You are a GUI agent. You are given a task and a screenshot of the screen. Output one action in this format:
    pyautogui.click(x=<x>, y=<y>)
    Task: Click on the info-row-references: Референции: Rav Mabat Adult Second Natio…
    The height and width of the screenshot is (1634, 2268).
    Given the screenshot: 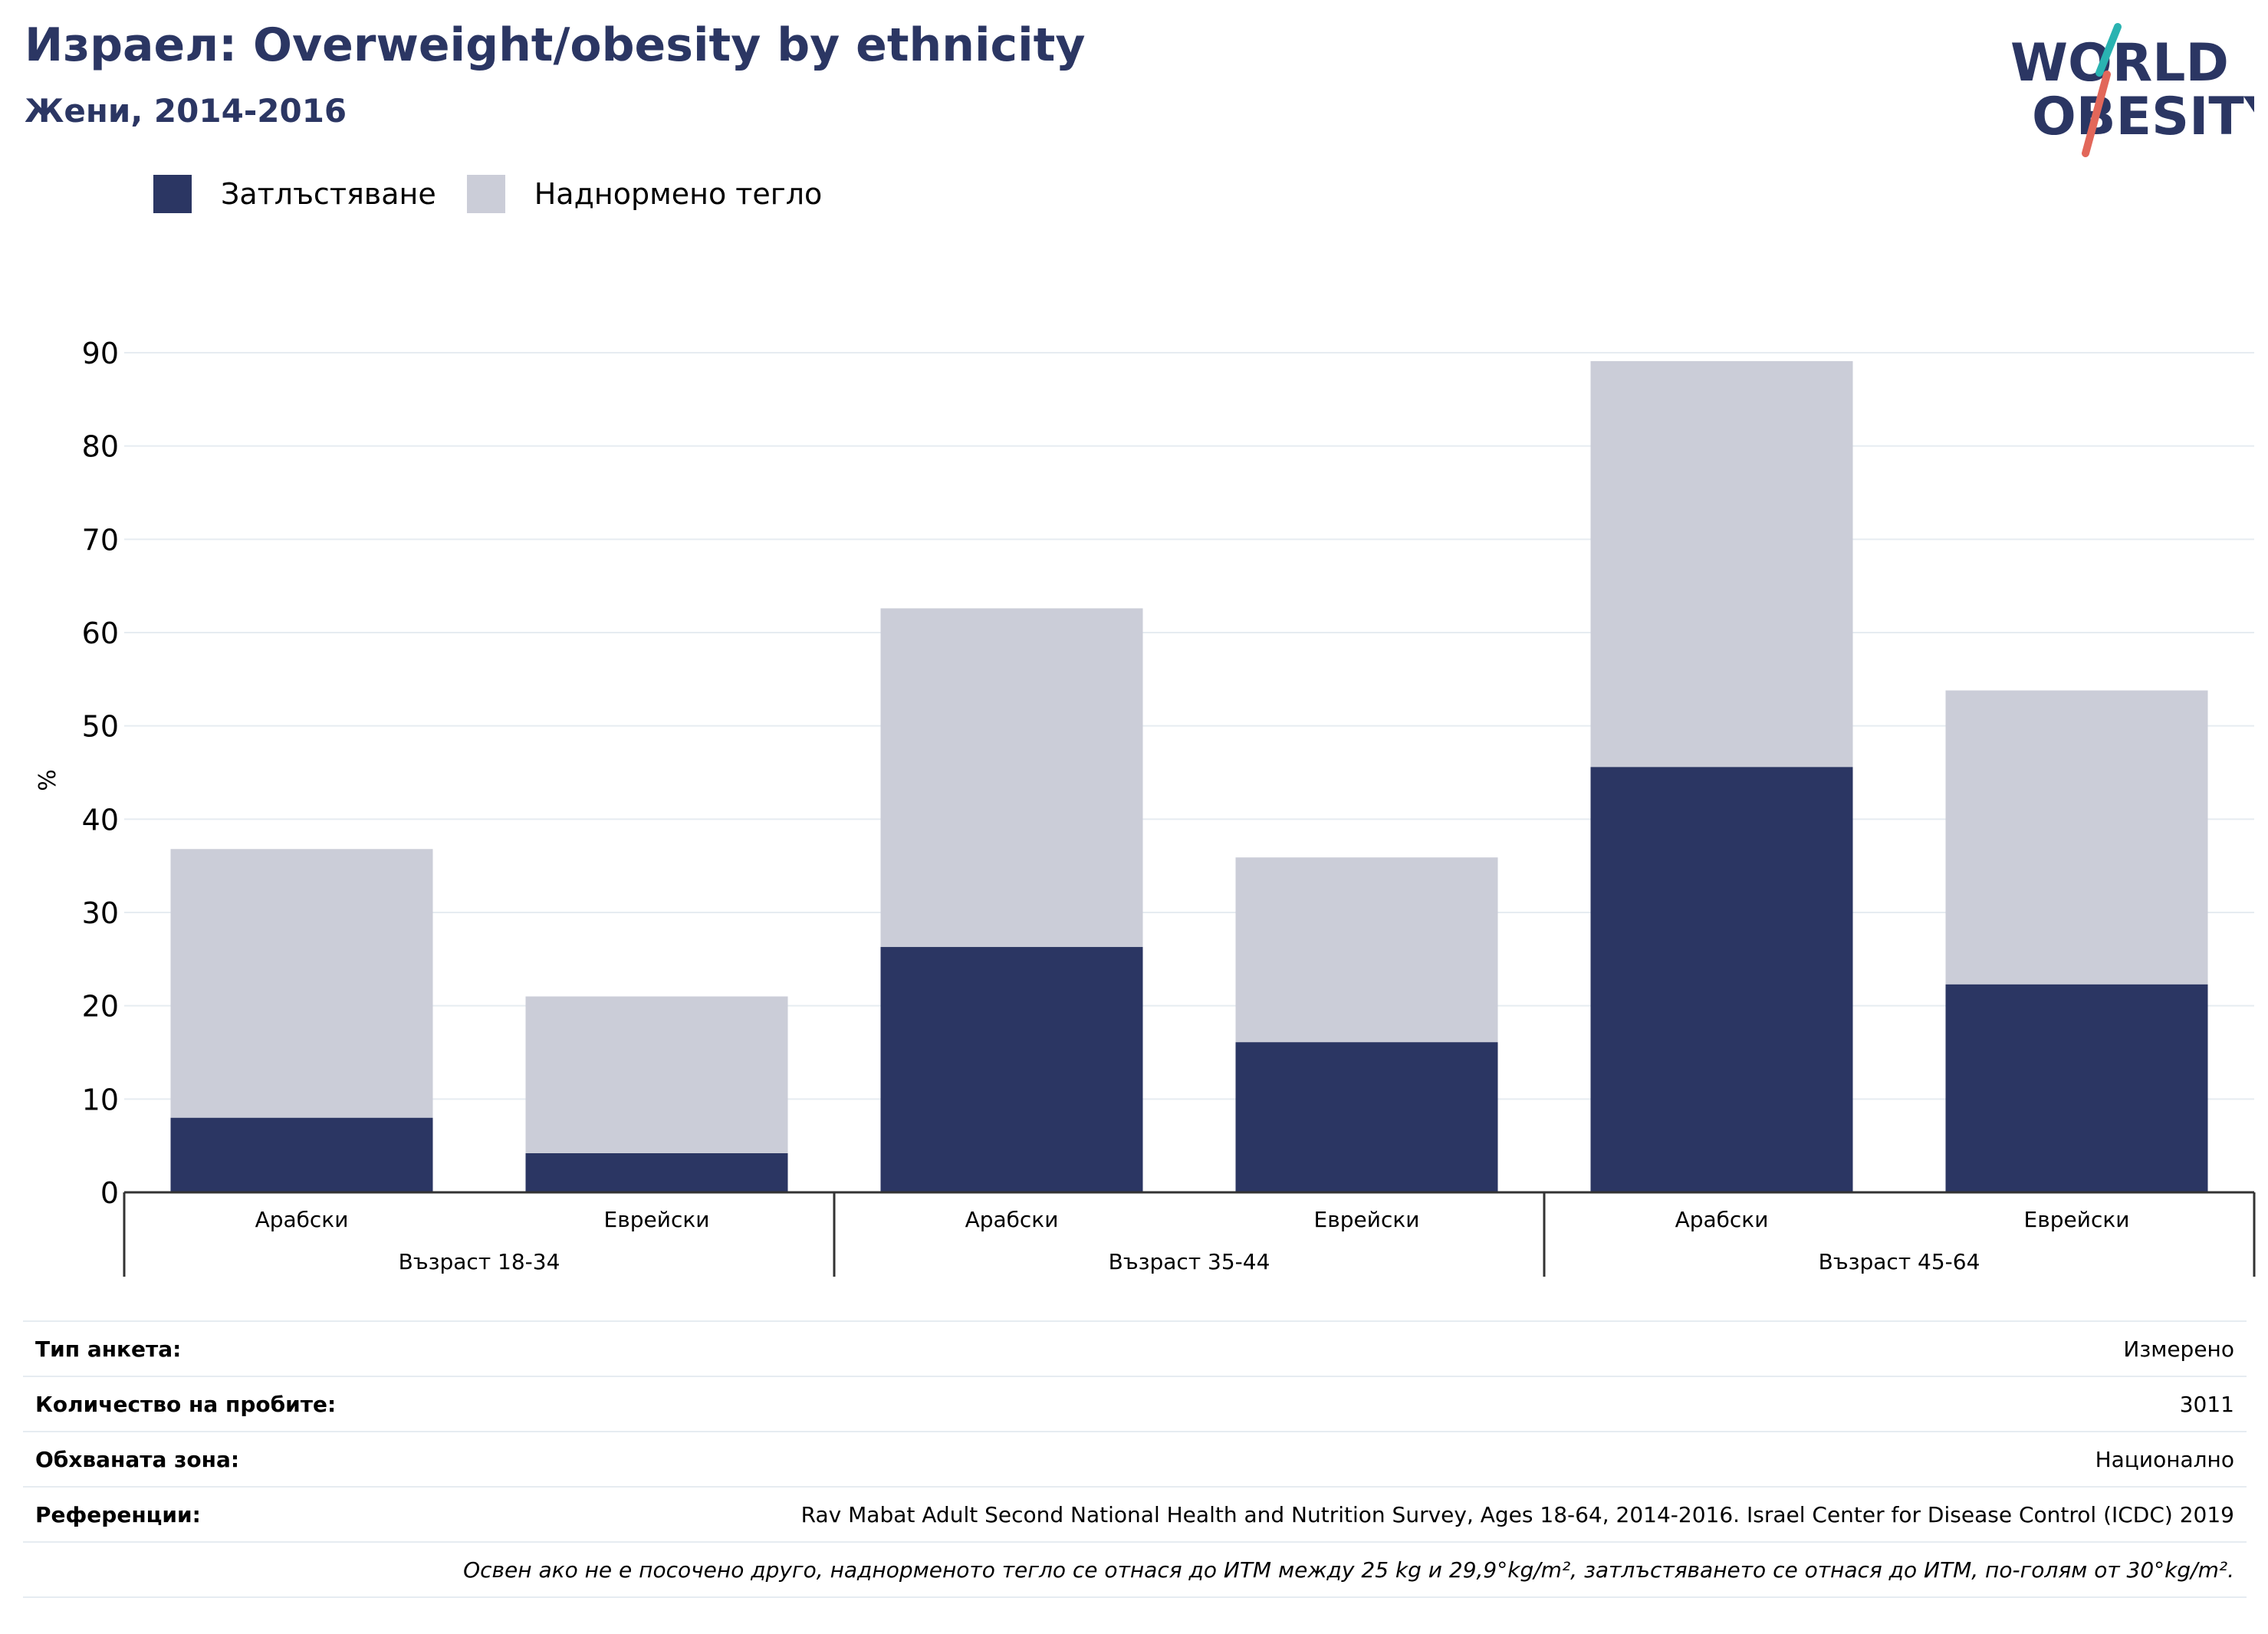 What is the action you would take?
    pyautogui.click(x=1135, y=1514)
    